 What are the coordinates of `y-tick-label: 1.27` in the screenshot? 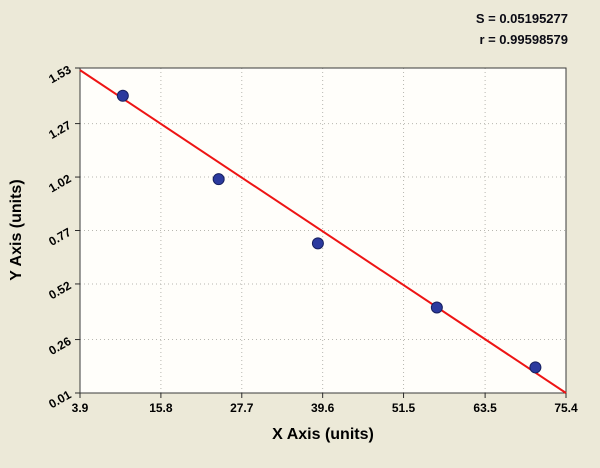 It's located at (60, 130).